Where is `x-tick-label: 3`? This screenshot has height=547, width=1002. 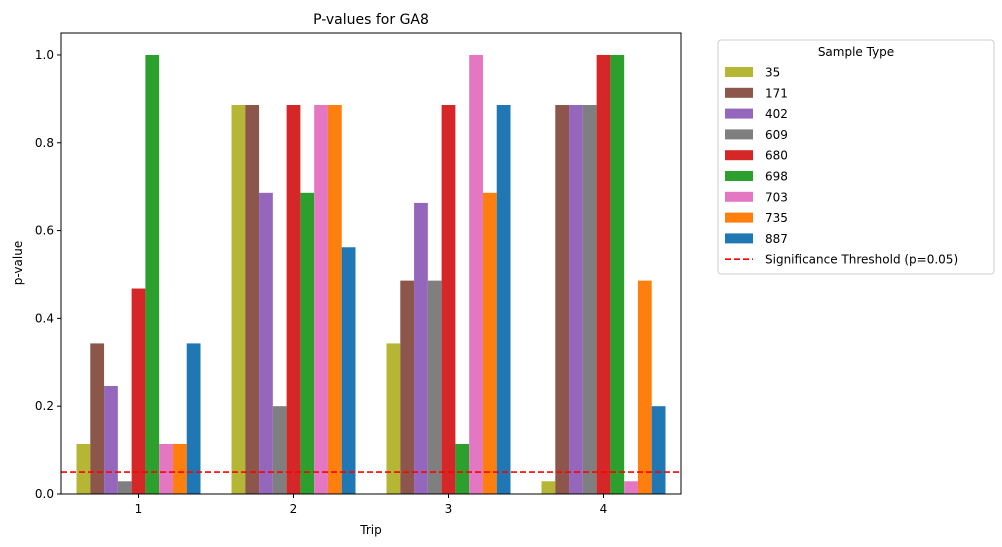 x-tick-label: 3 is located at coordinates (449, 509).